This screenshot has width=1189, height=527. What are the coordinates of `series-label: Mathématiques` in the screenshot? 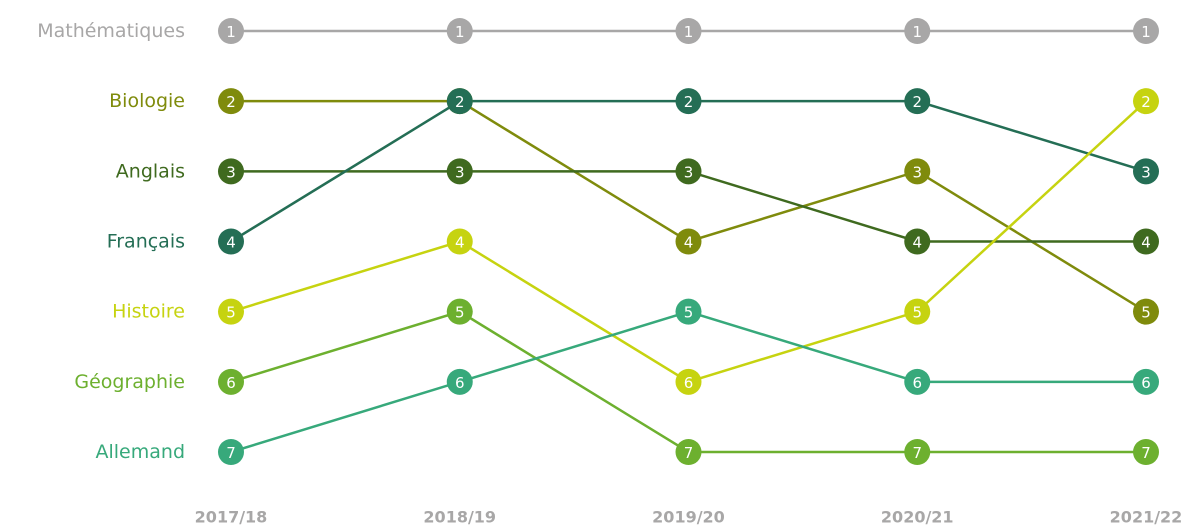 It's located at (111, 31).